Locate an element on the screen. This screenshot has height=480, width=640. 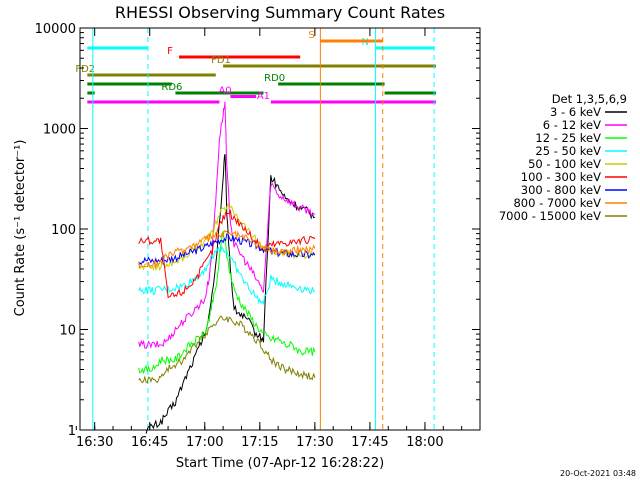
state-bar-label: A1 is located at coordinates (263, 96).